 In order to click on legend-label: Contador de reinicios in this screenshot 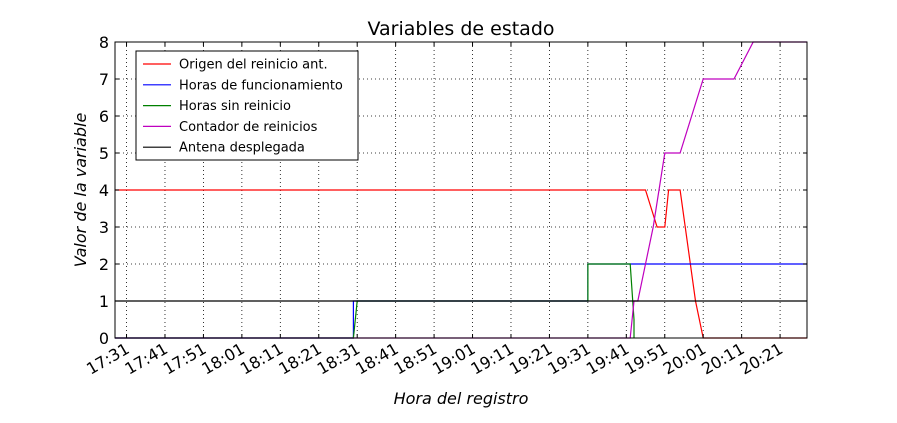, I will do `click(248, 127)`.